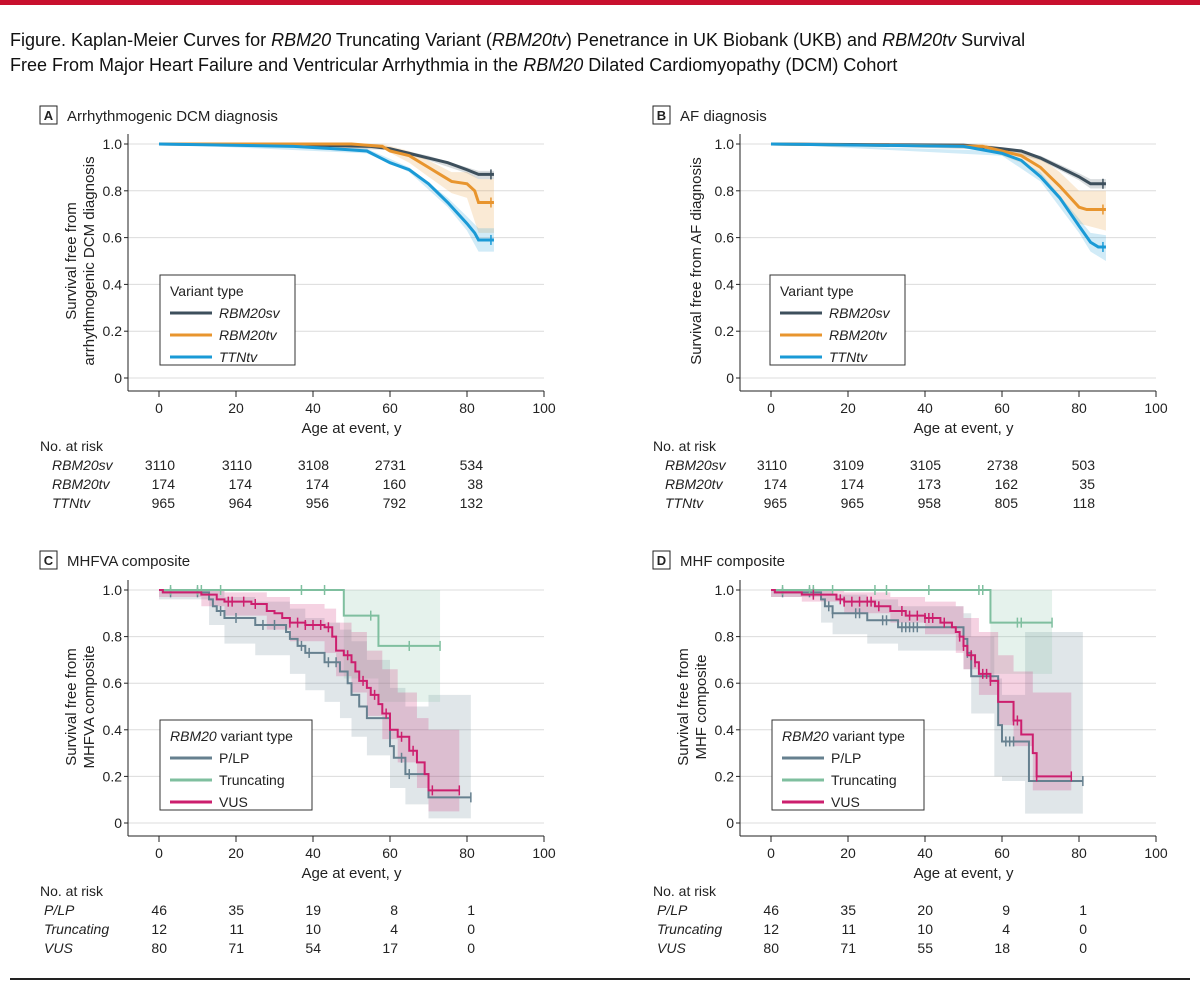 Image resolution: width=1200 pixels, height=984 pixels. I want to click on risk-count: 54, so click(313, 948).